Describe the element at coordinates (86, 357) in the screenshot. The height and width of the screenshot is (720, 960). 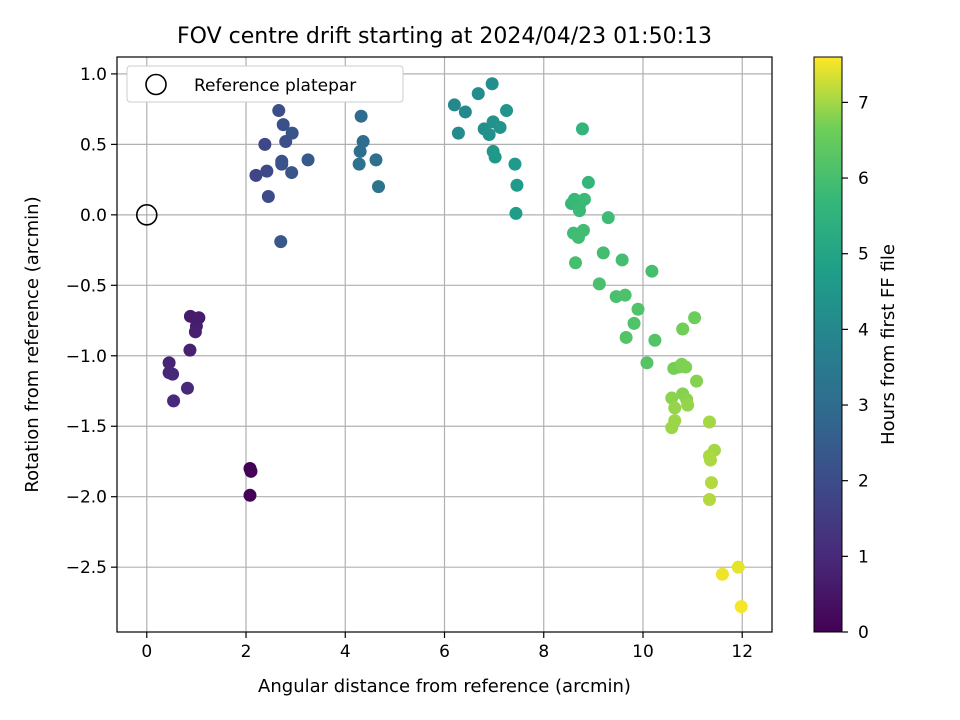
I see `y-tick-label: −1.0` at that location.